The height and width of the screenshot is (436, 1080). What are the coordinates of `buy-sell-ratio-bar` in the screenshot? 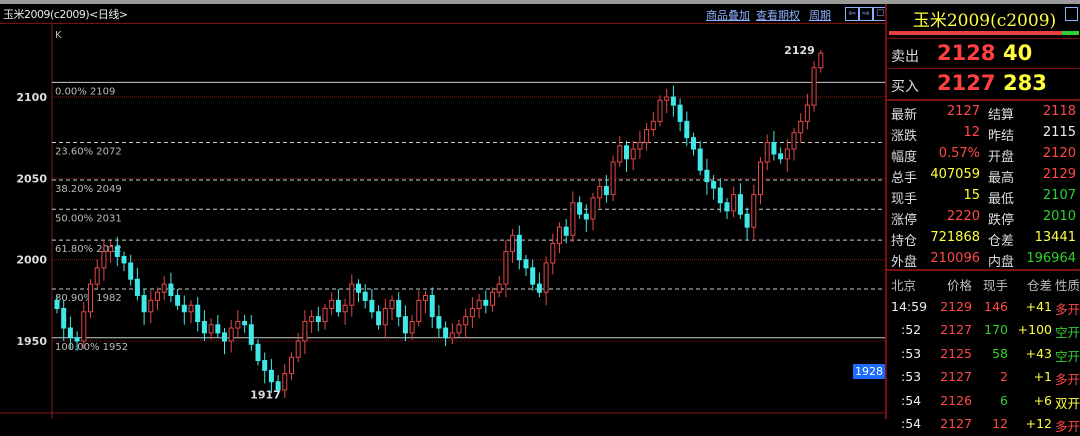 It's located at (984, 33).